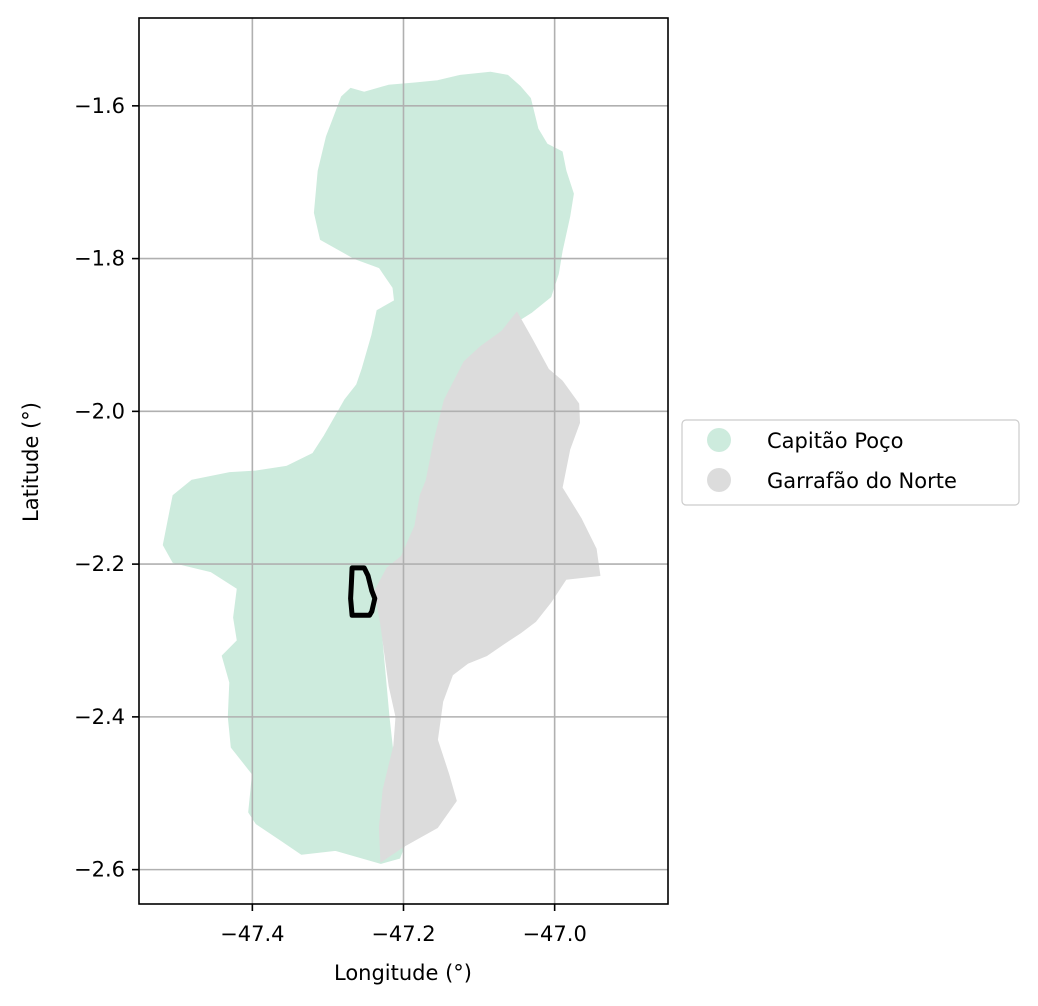  What do you see at coordinates (554, 934) in the screenshot?
I see `x-tick-label-2: −47.0` at bounding box center [554, 934].